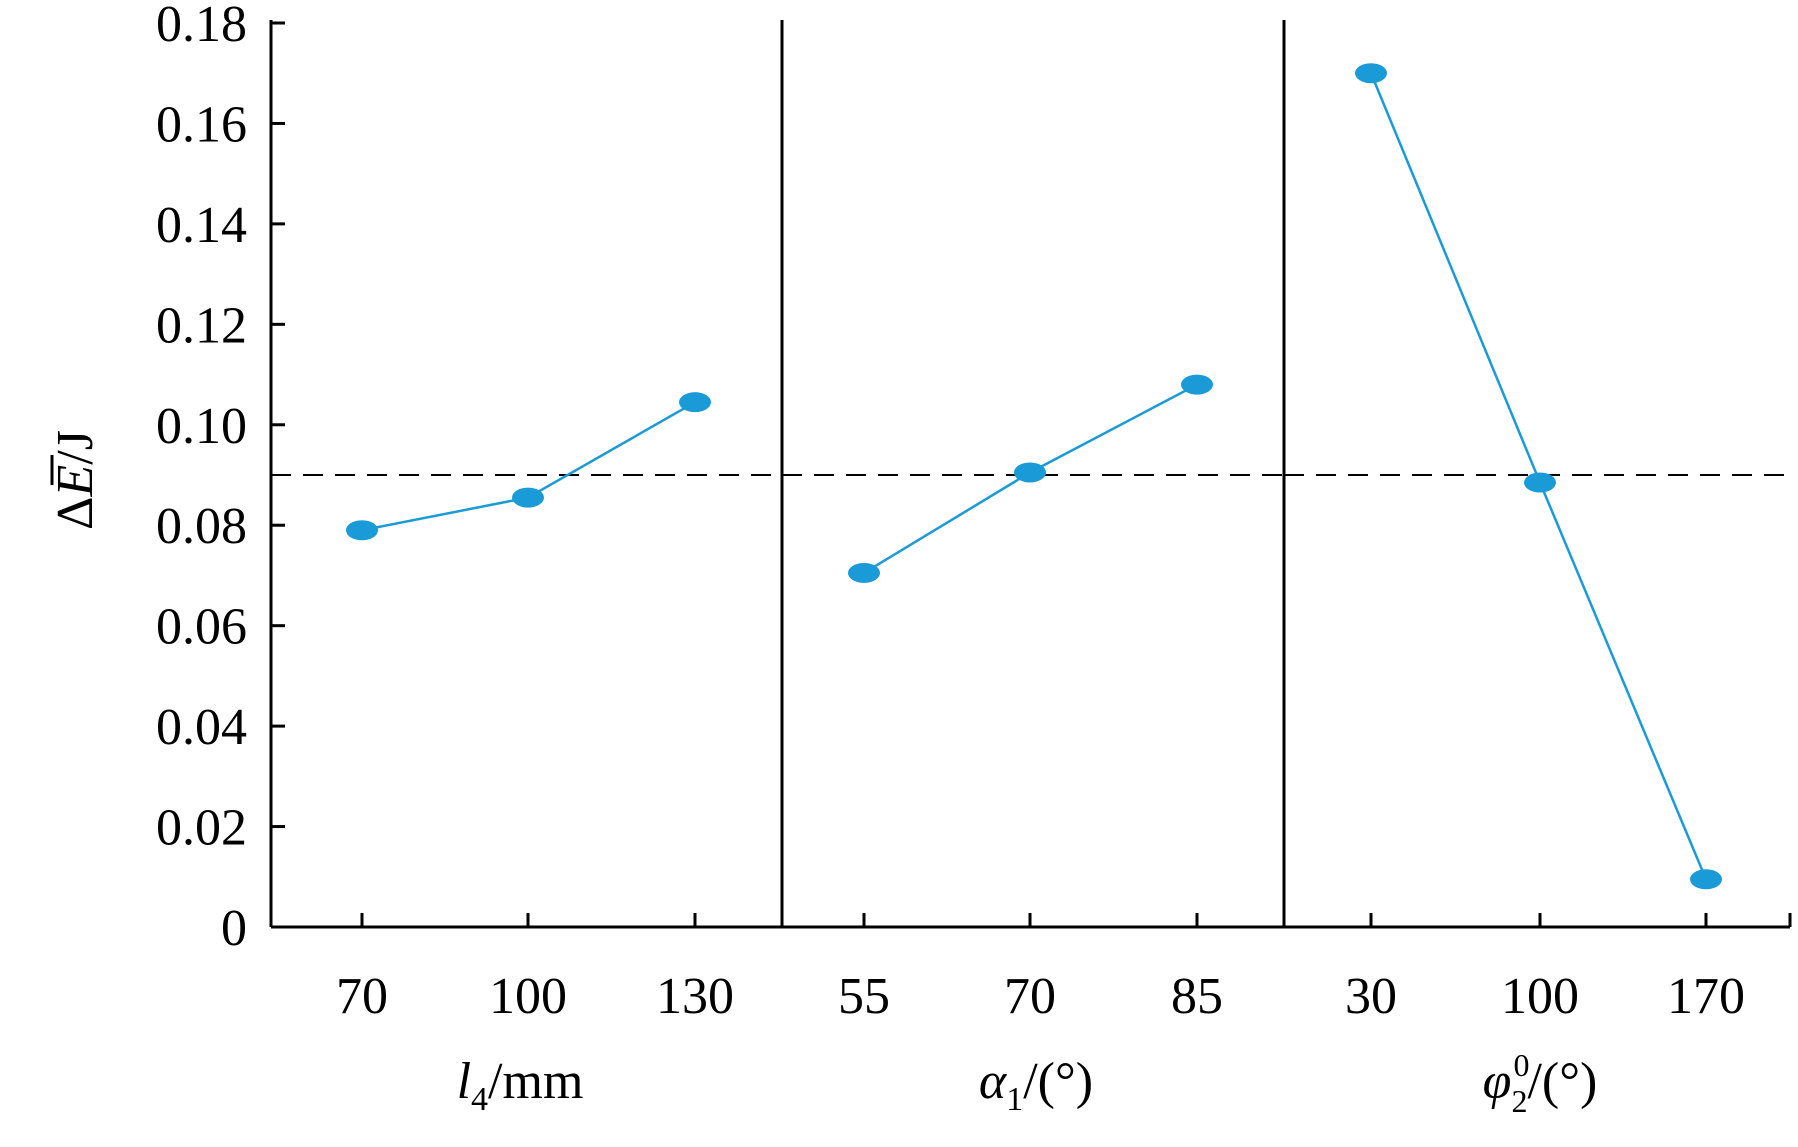 Image resolution: width=1798 pixels, height=1147 pixels. I want to click on x-axis-label-panel-2: α1/(°), so click(1036, 1085).